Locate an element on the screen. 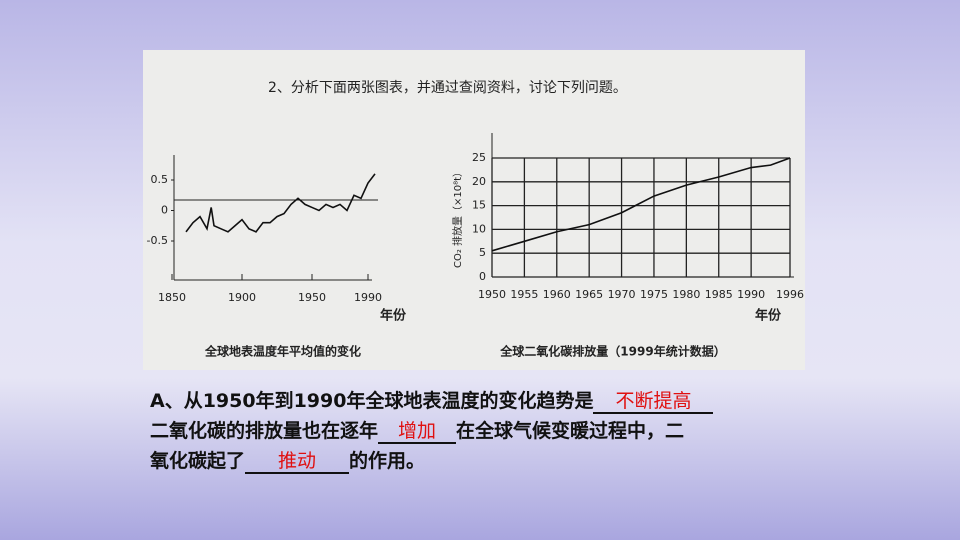 Image resolution: width=960 pixels, height=540 pixels. y-tick-label: 15 is located at coordinates (479, 205).